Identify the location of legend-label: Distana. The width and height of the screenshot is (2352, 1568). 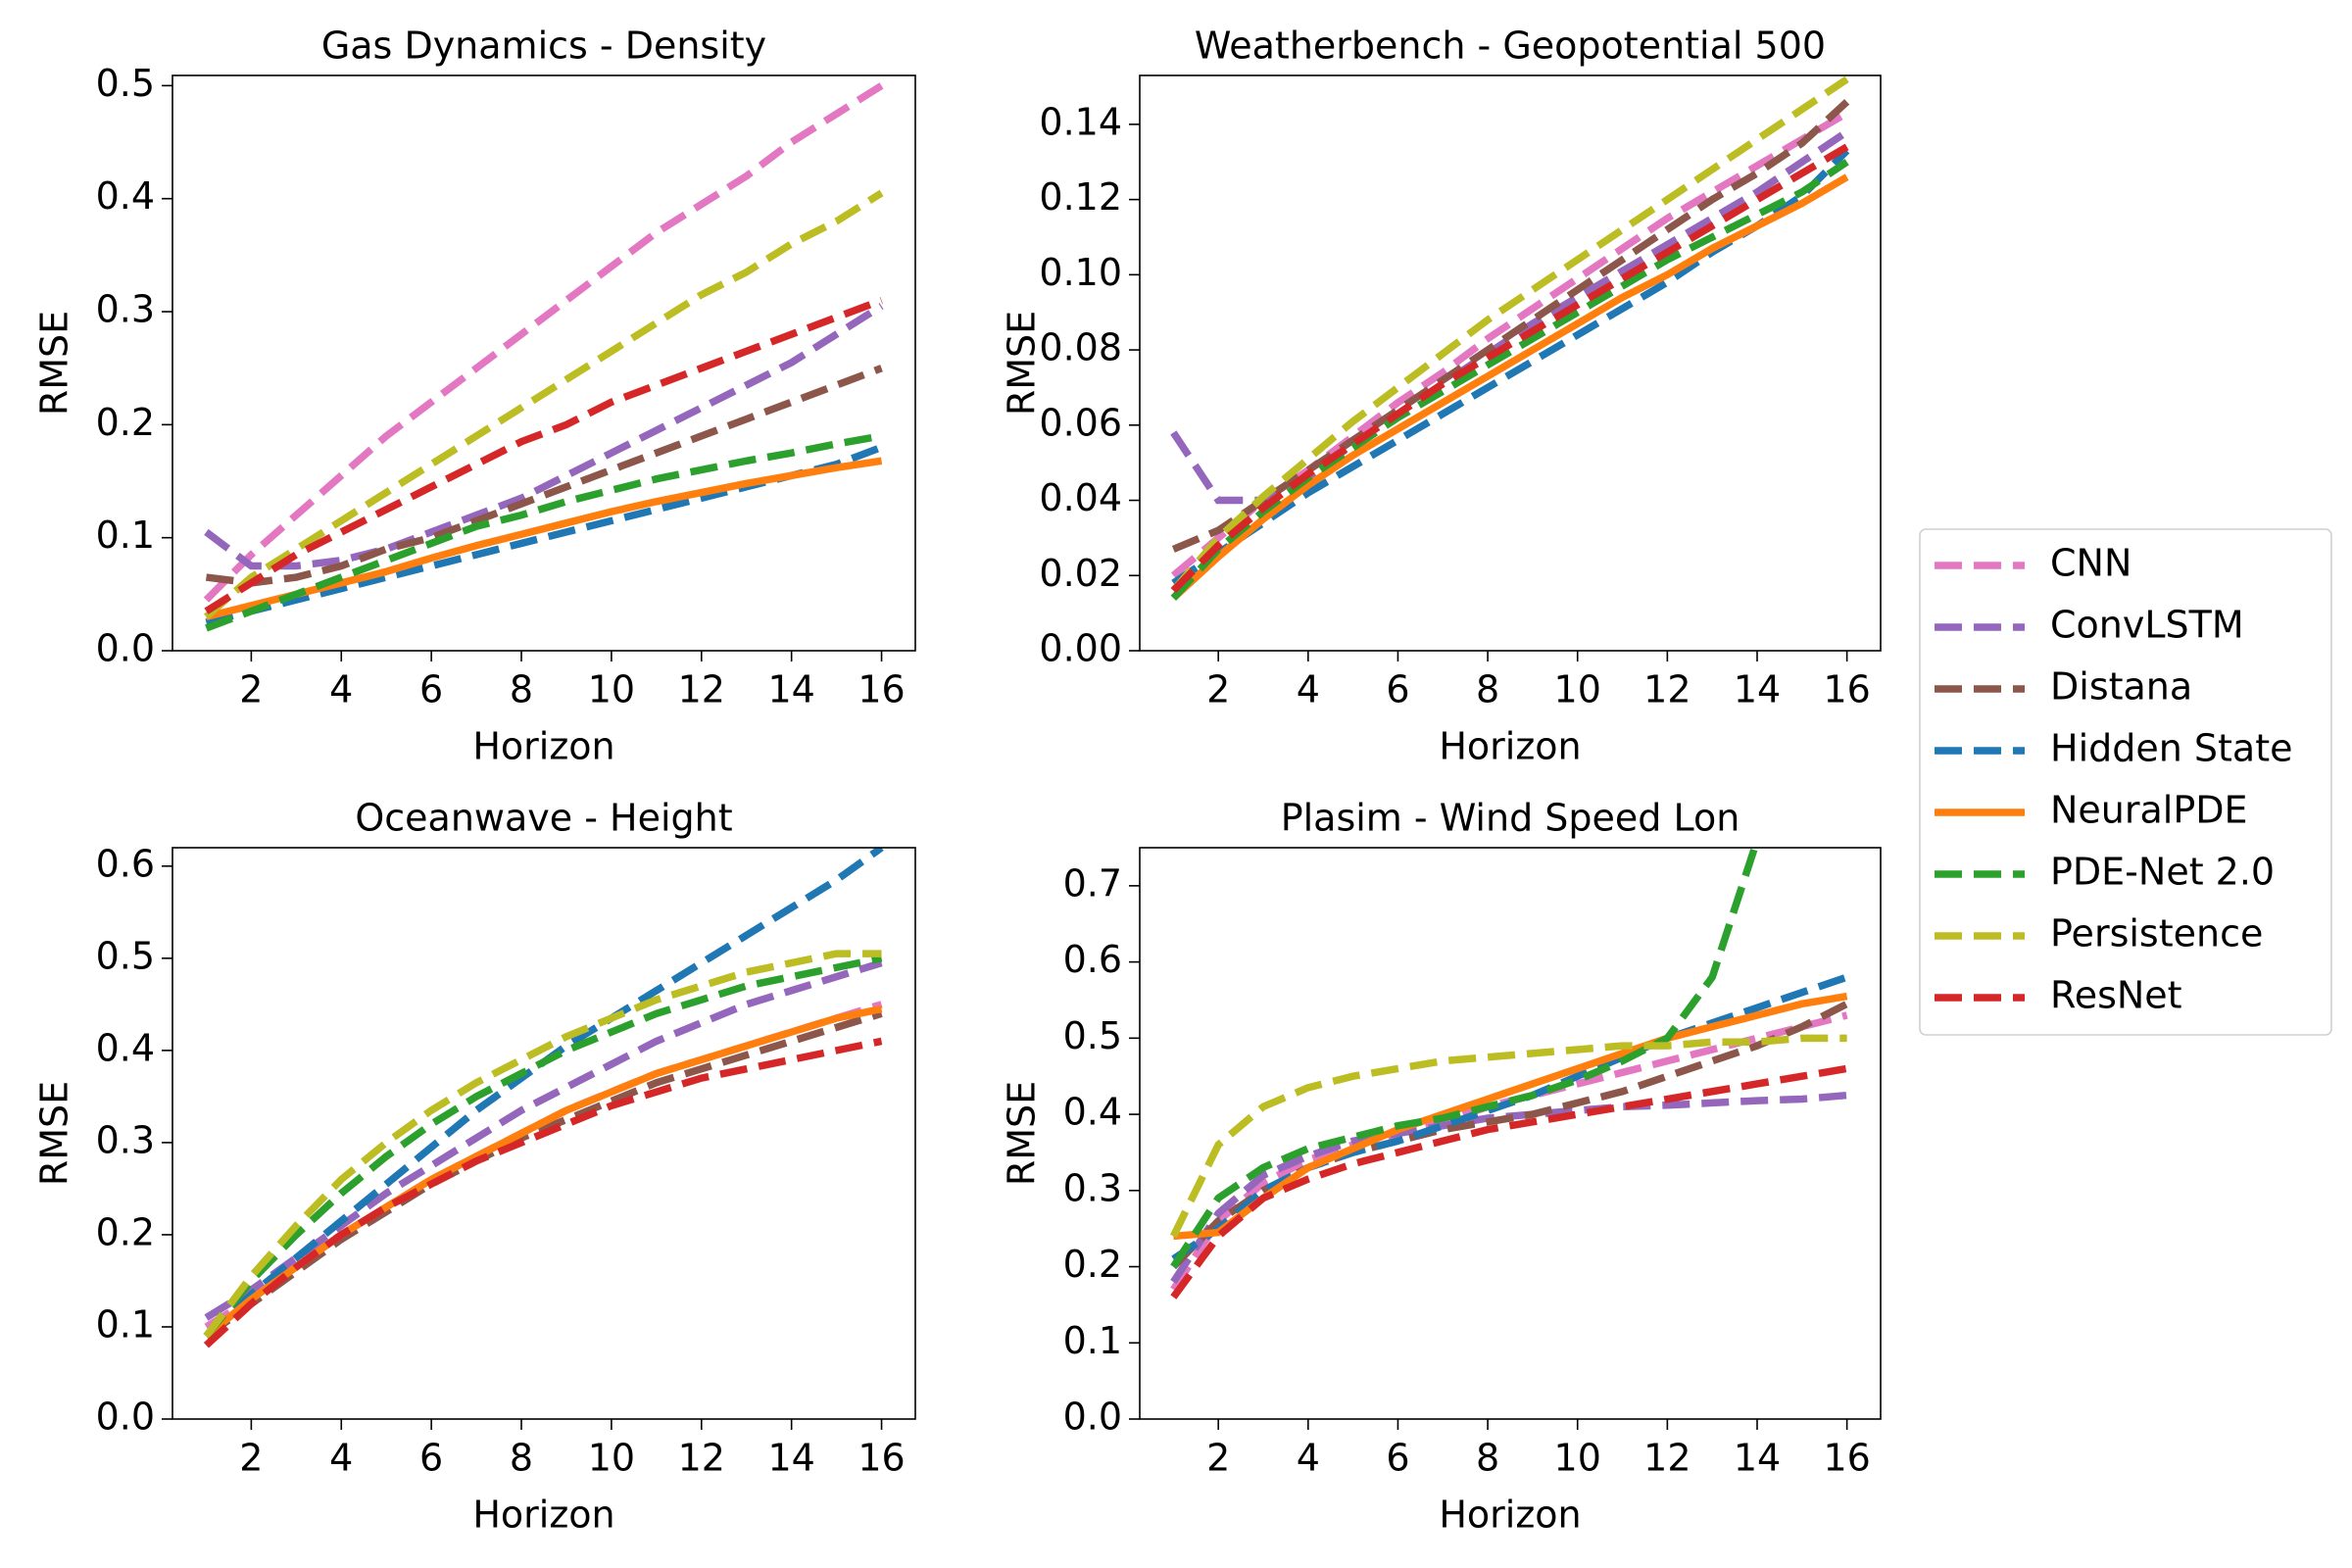
(2121, 687).